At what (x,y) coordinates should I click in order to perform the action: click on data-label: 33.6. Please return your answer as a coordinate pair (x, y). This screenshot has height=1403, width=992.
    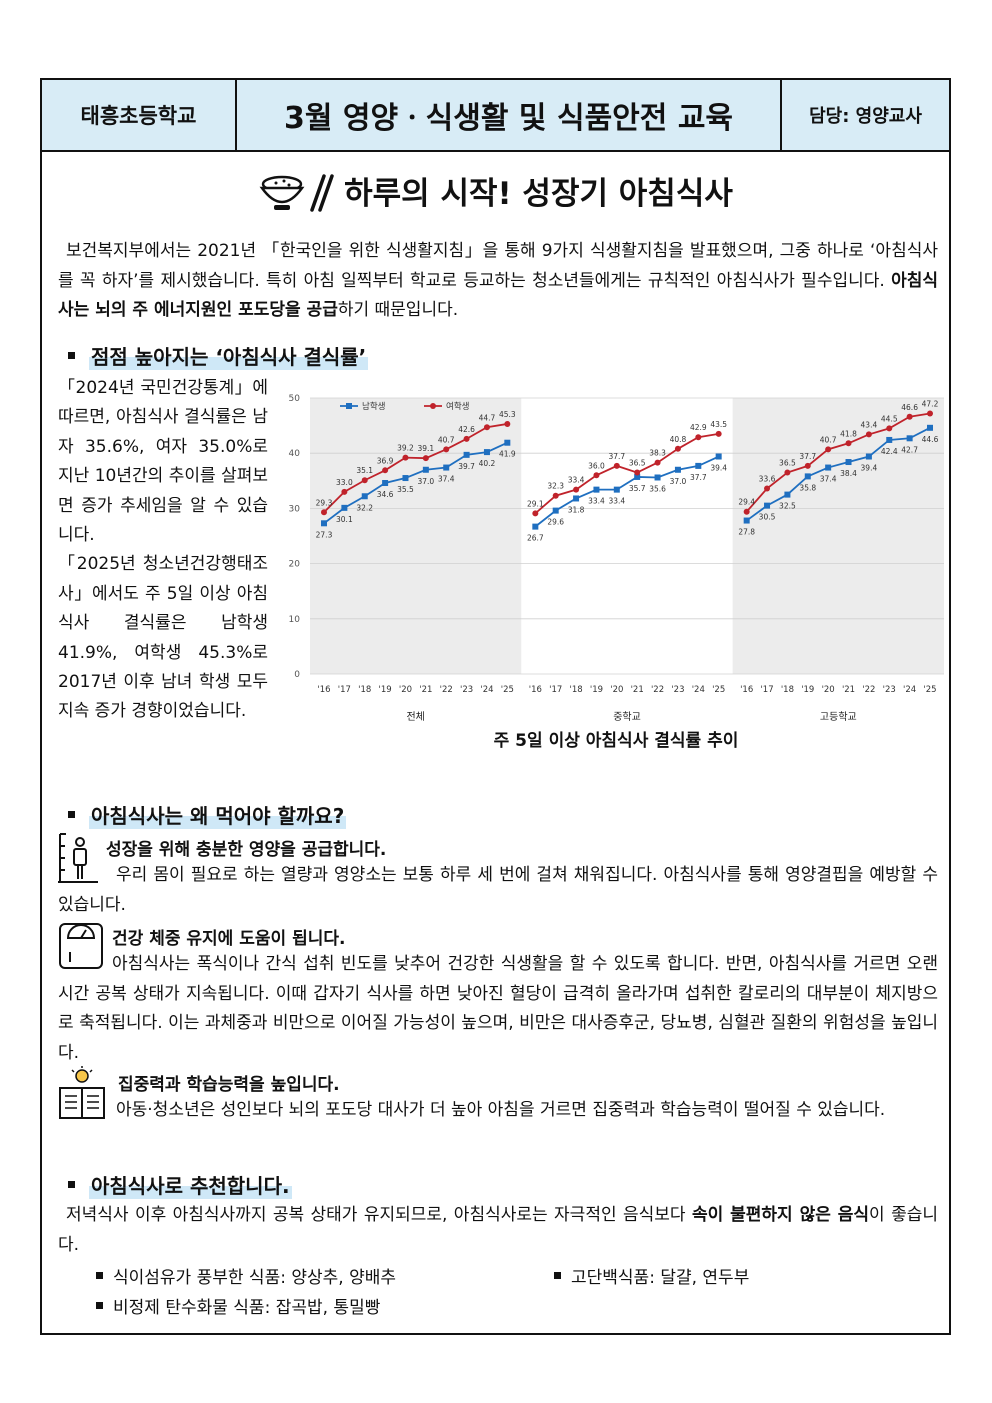
    Looking at the image, I should click on (767, 479).